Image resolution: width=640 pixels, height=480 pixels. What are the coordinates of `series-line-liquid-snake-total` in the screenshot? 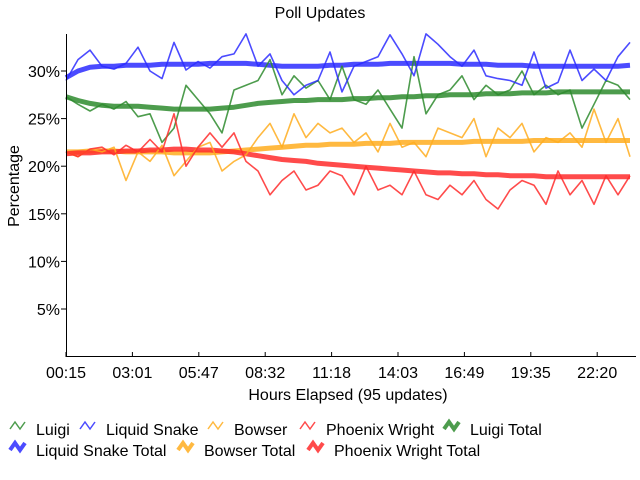 It's located at (347, 70).